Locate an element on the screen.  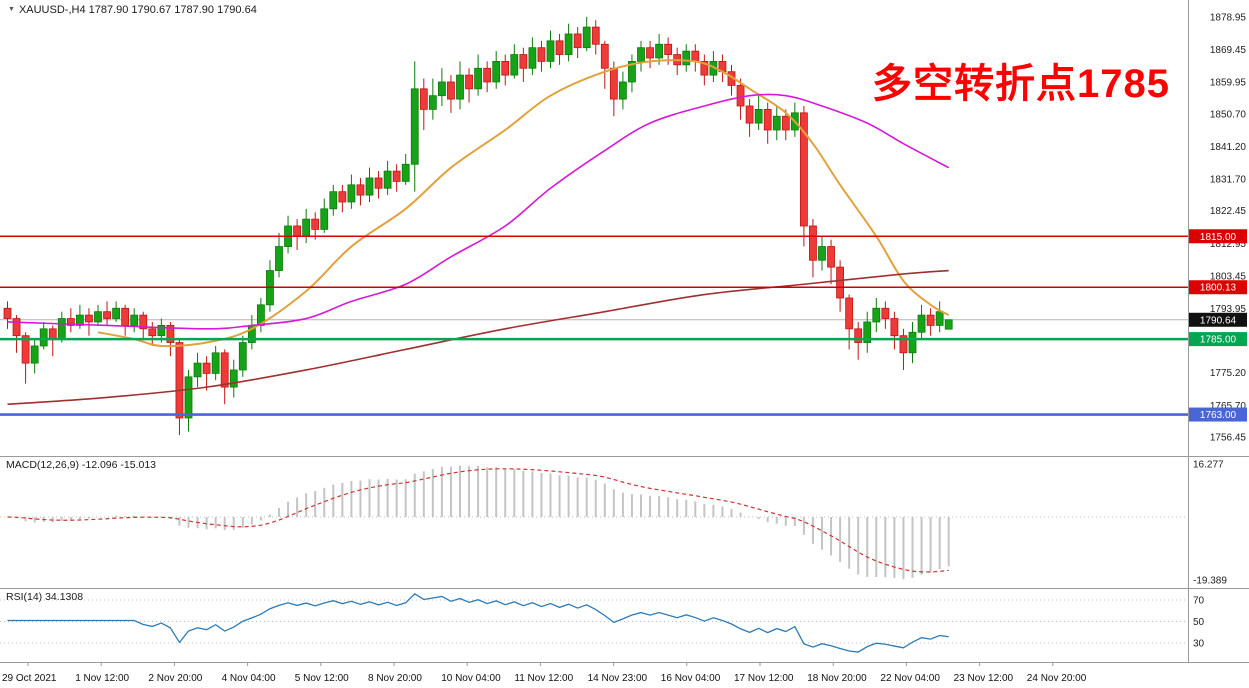
svg-text: 1775.20 is located at coordinates (1228, 373).